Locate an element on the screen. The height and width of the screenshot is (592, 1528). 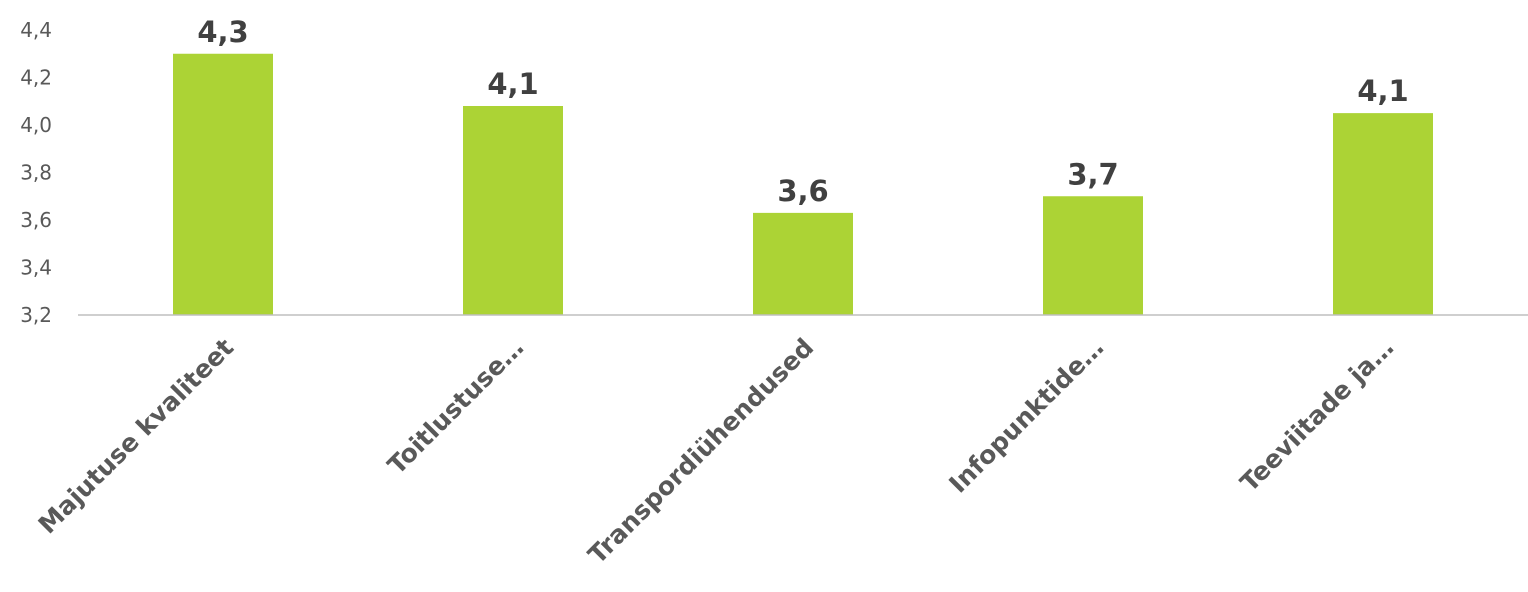
x-category-label: Transpordiühendused is located at coordinates (700, 451).